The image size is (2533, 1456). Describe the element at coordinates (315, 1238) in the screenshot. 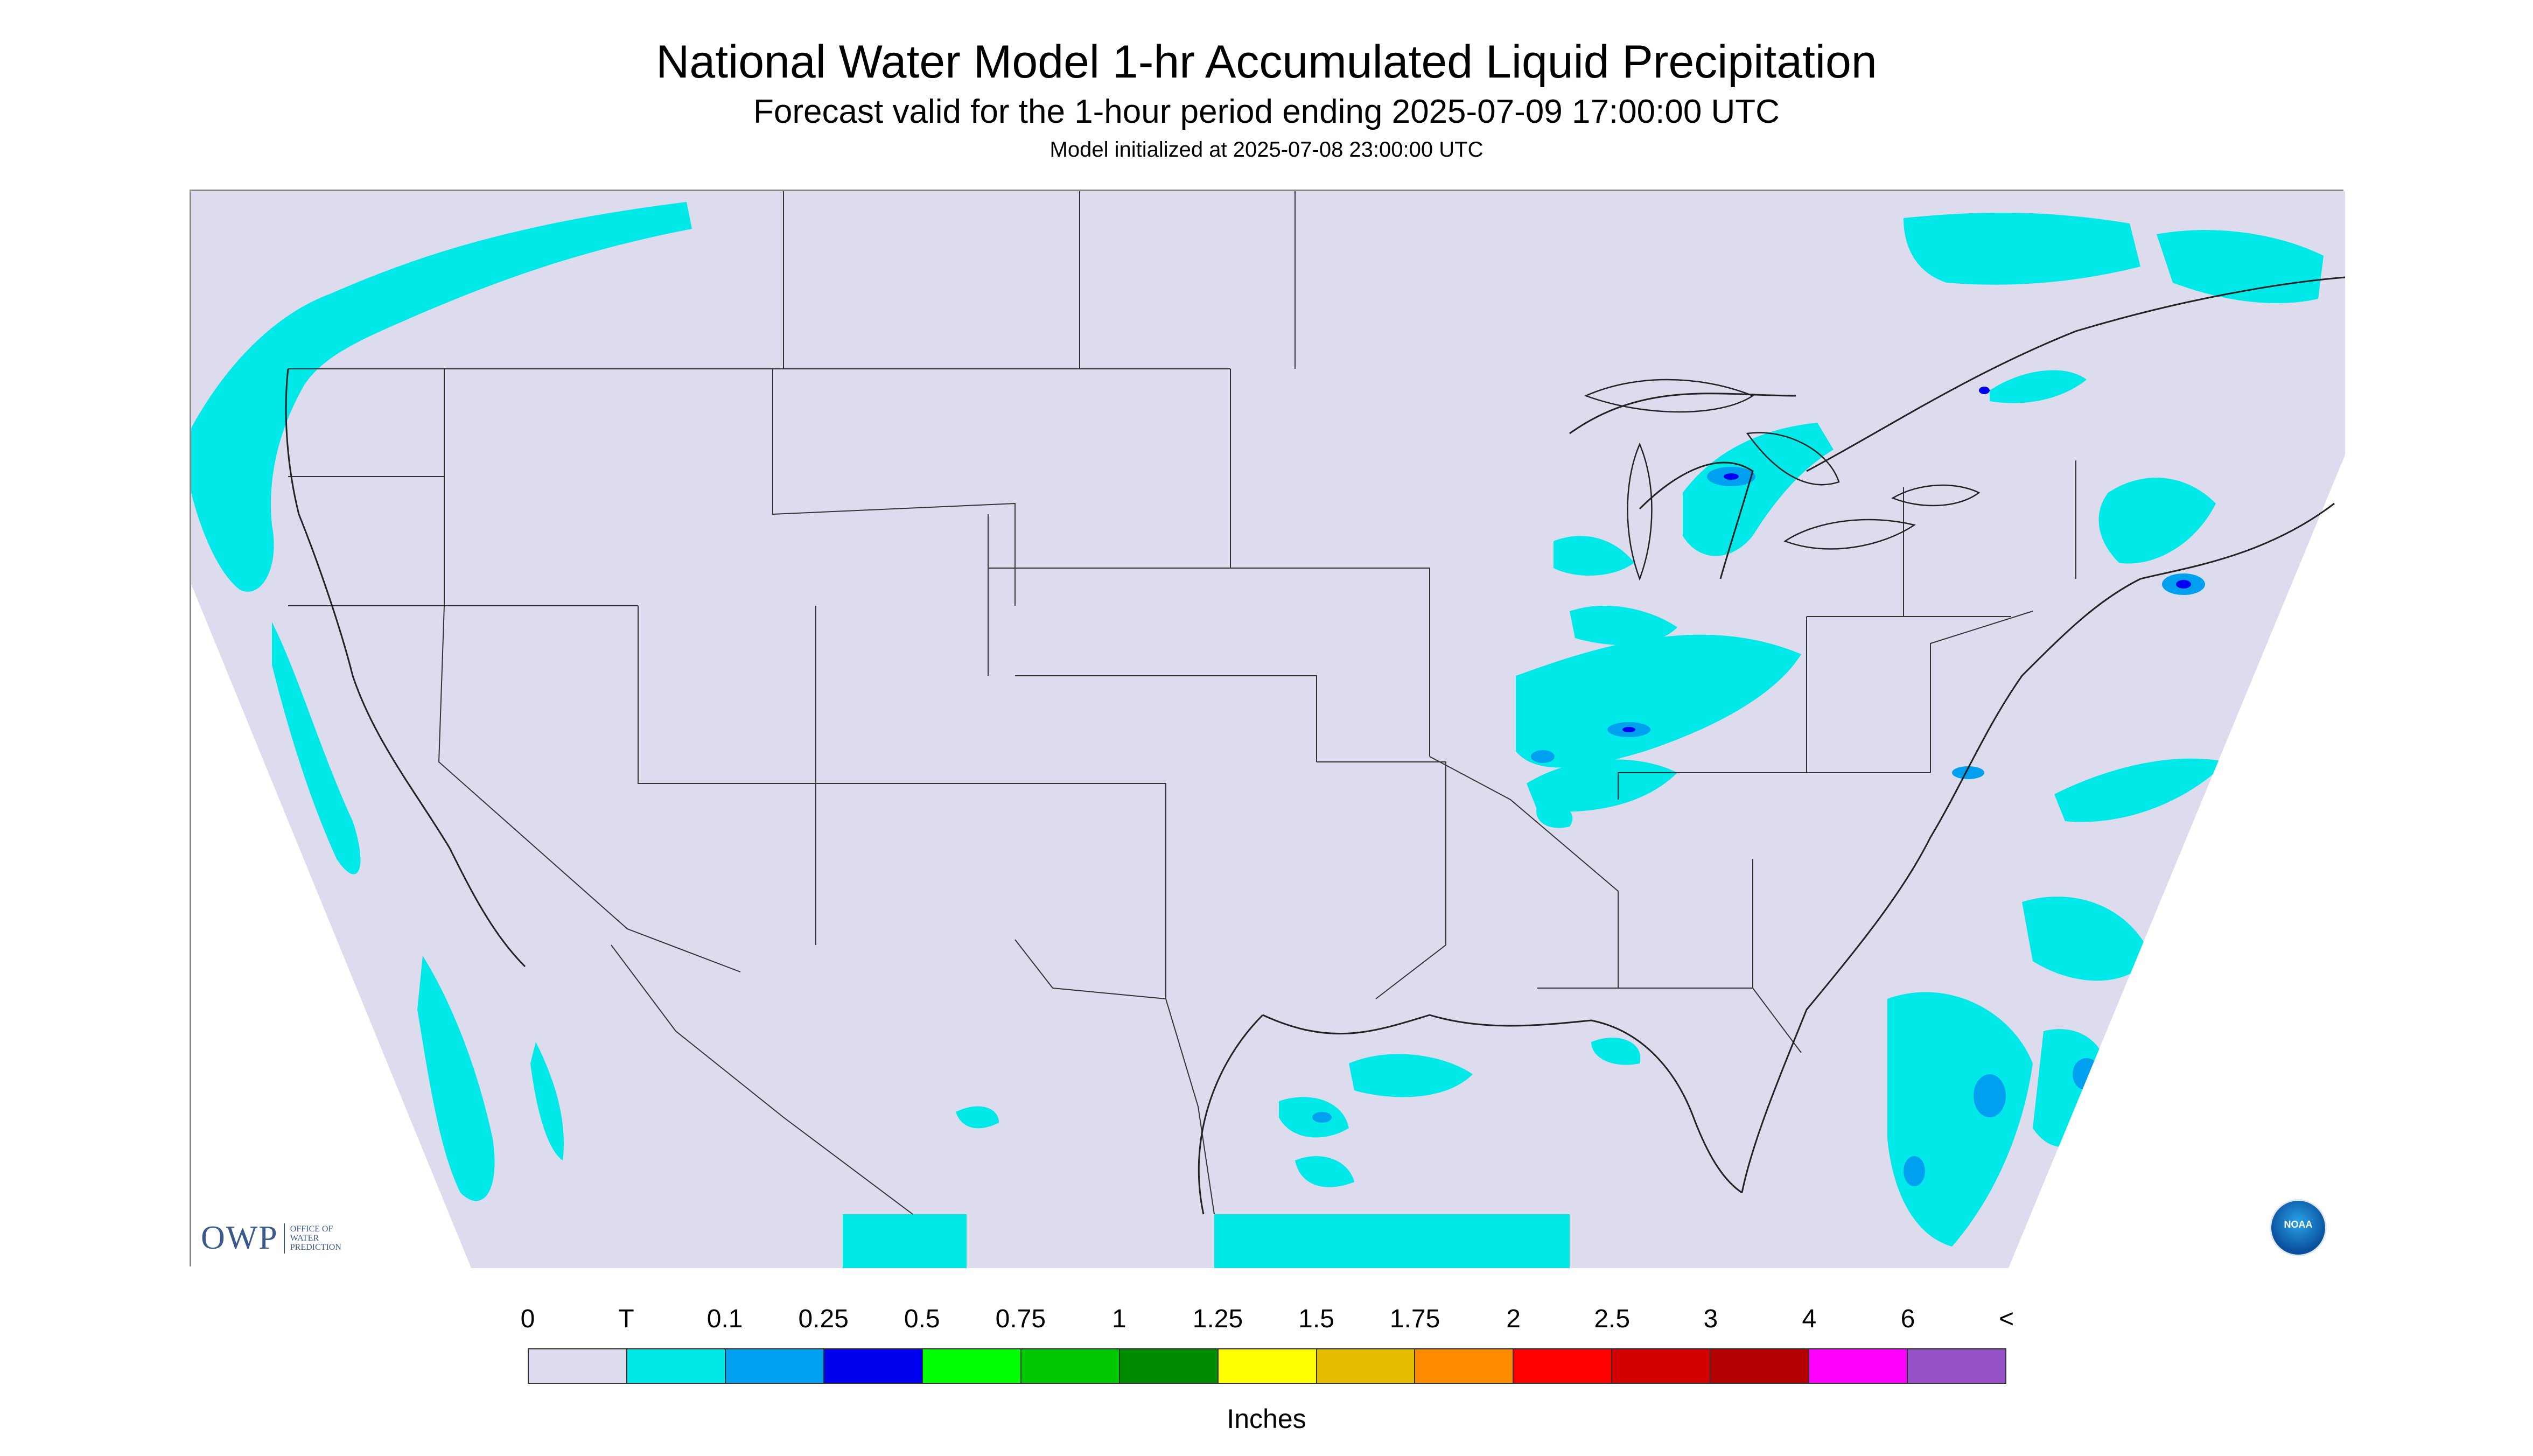

I see `owp-logo-subtext: OFFICE OF WATER PREDICTION` at that location.